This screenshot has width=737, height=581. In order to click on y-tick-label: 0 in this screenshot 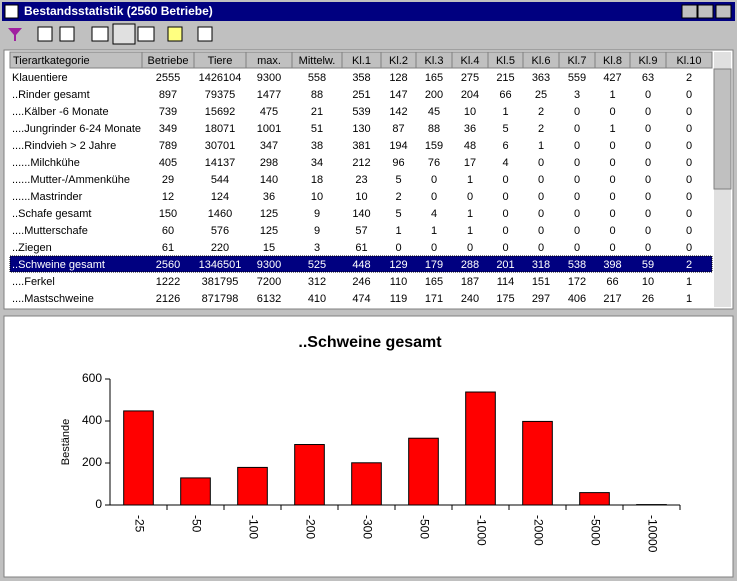, I will do `click(98, 504)`.